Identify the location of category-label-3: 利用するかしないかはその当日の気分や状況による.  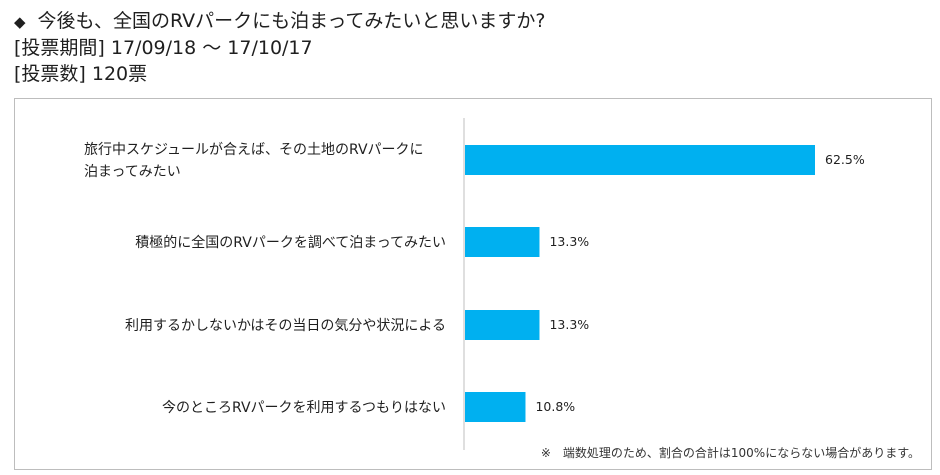
(285, 326).